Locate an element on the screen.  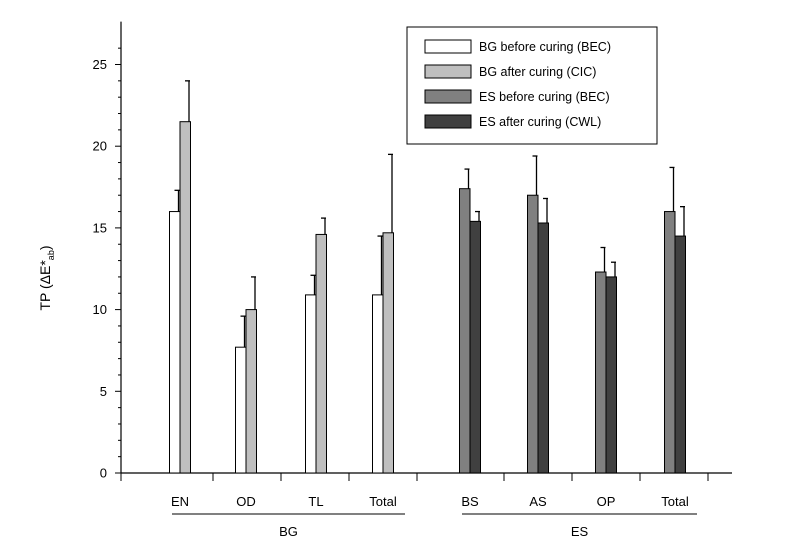
legend-label: ES after curing (CWL) is located at coordinates (540, 122).